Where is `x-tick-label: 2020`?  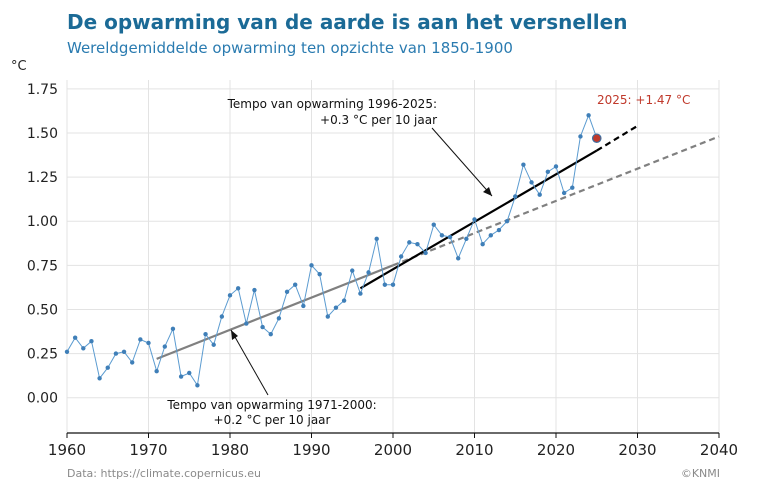
x-tick-label: 2020 is located at coordinates (556, 450).